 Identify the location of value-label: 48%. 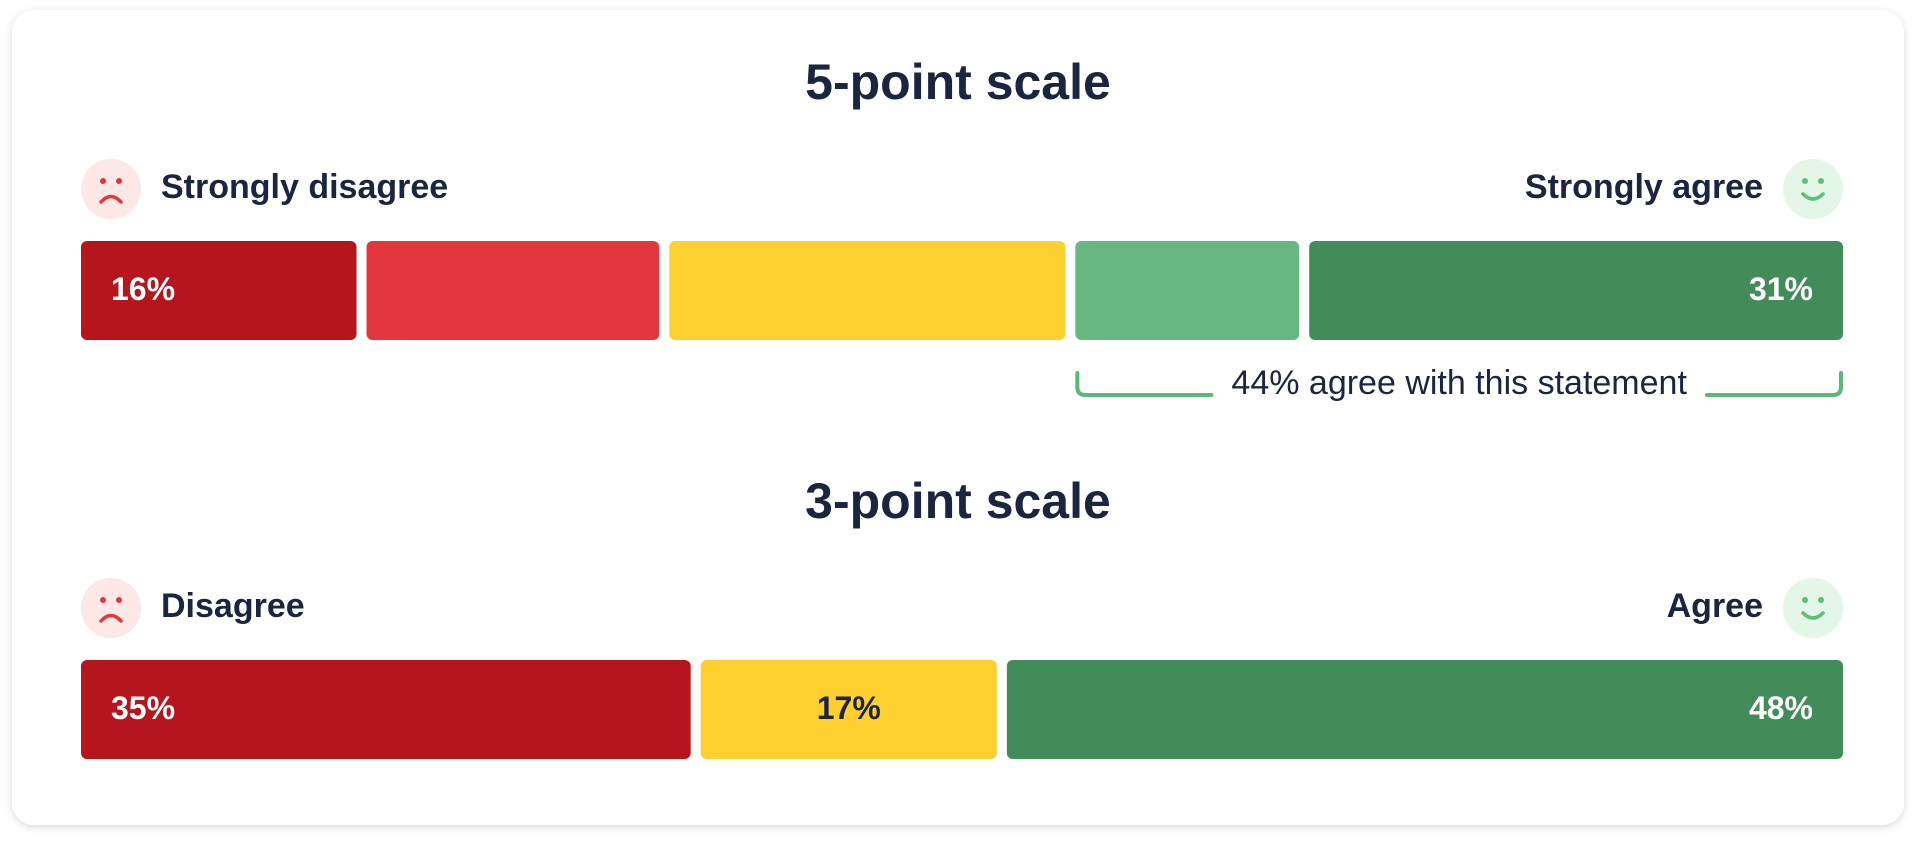
(1781, 708).